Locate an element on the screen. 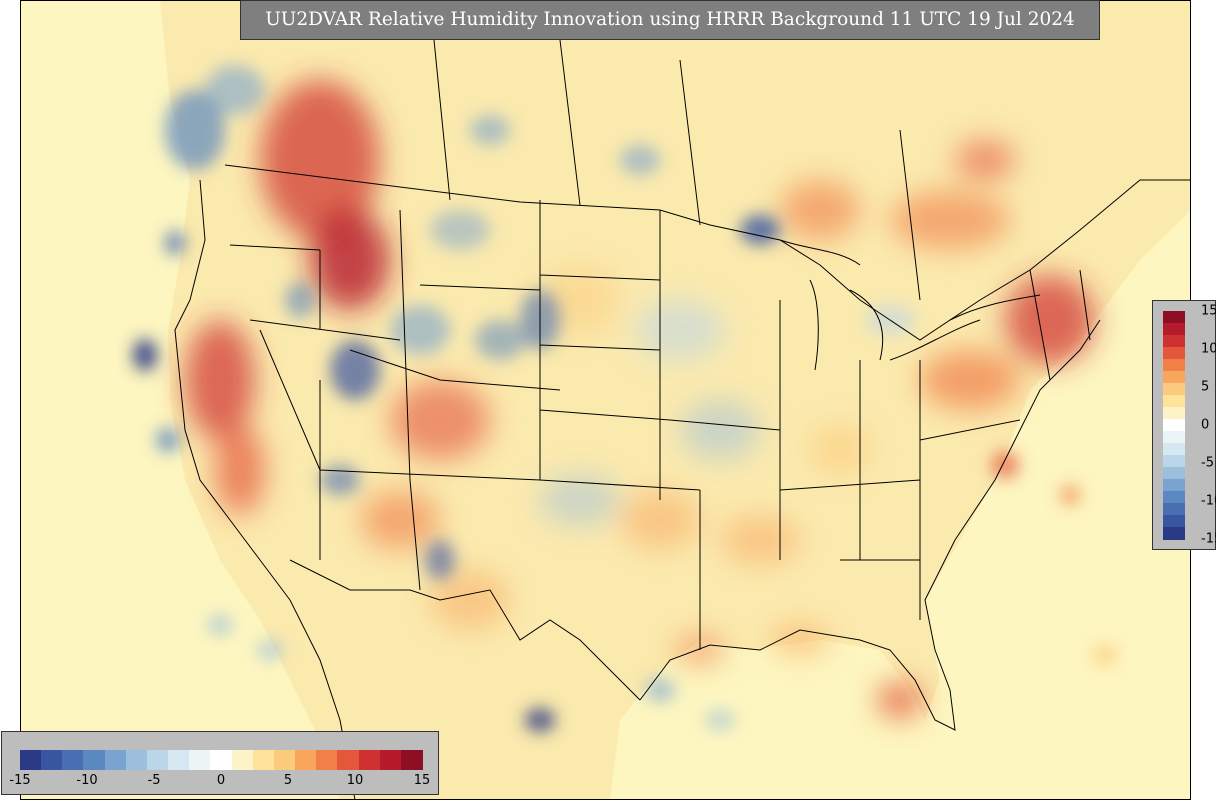 This screenshot has height=800, width=1216. horizontal-colorbar: -15 -10 -5 0 5 10 15 is located at coordinates (220, 763).